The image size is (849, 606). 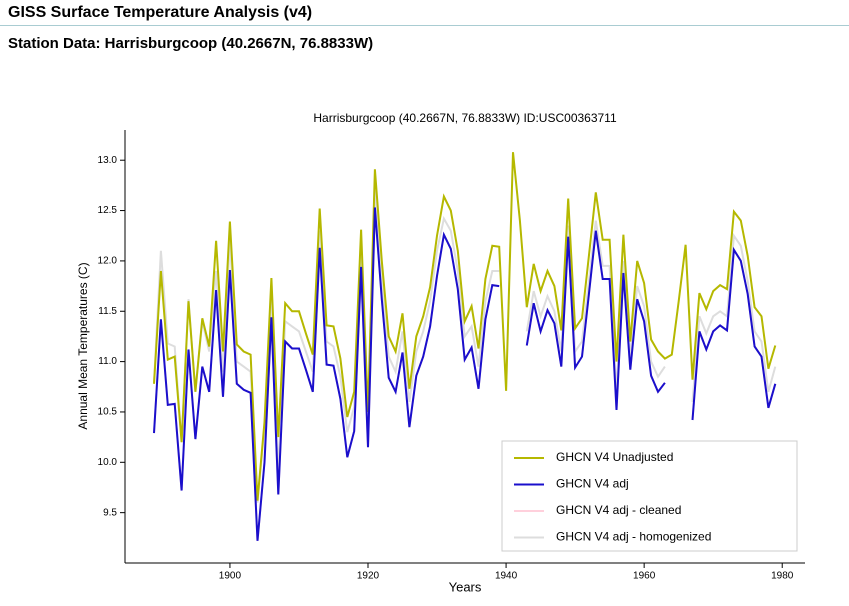 I want to click on legend-label: GHCN V4 adj - cleaned, so click(x=618, y=510).